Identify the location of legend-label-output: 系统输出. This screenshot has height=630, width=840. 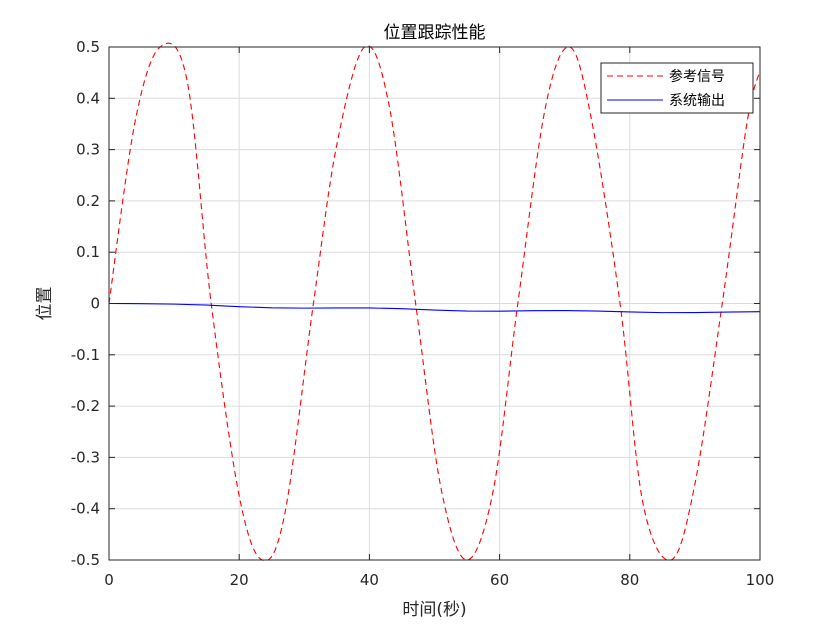
(697, 101).